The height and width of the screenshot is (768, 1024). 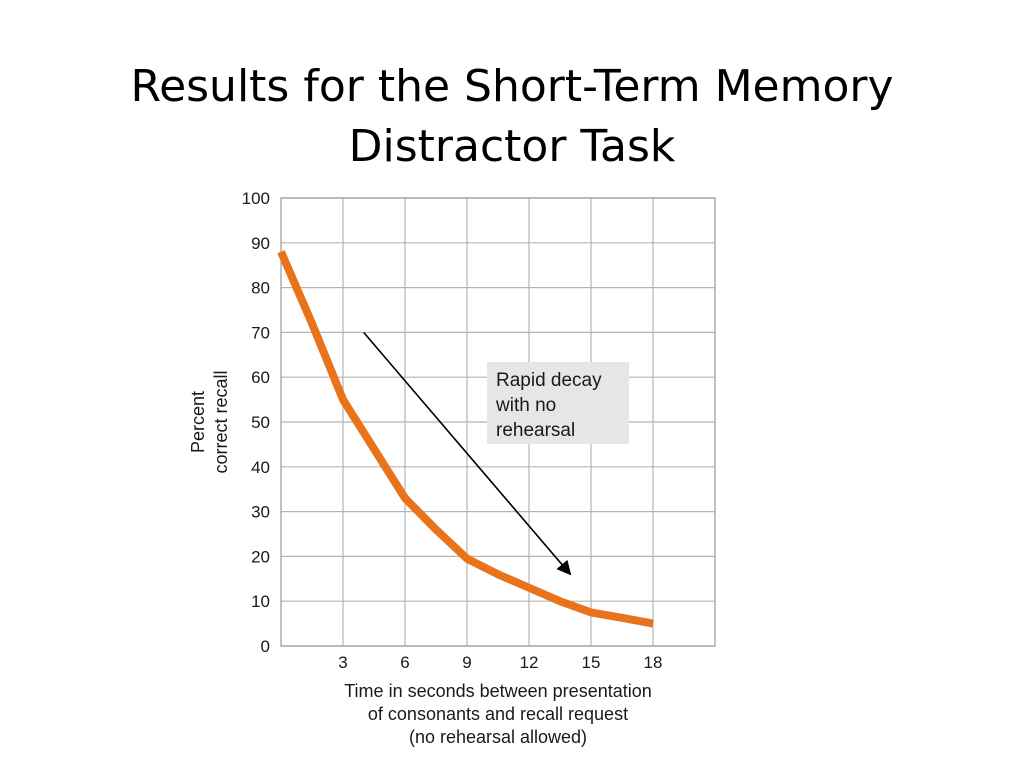 What do you see at coordinates (467, 453) in the screenshot?
I see `decay-arrow` at bounding box center [467, 453].